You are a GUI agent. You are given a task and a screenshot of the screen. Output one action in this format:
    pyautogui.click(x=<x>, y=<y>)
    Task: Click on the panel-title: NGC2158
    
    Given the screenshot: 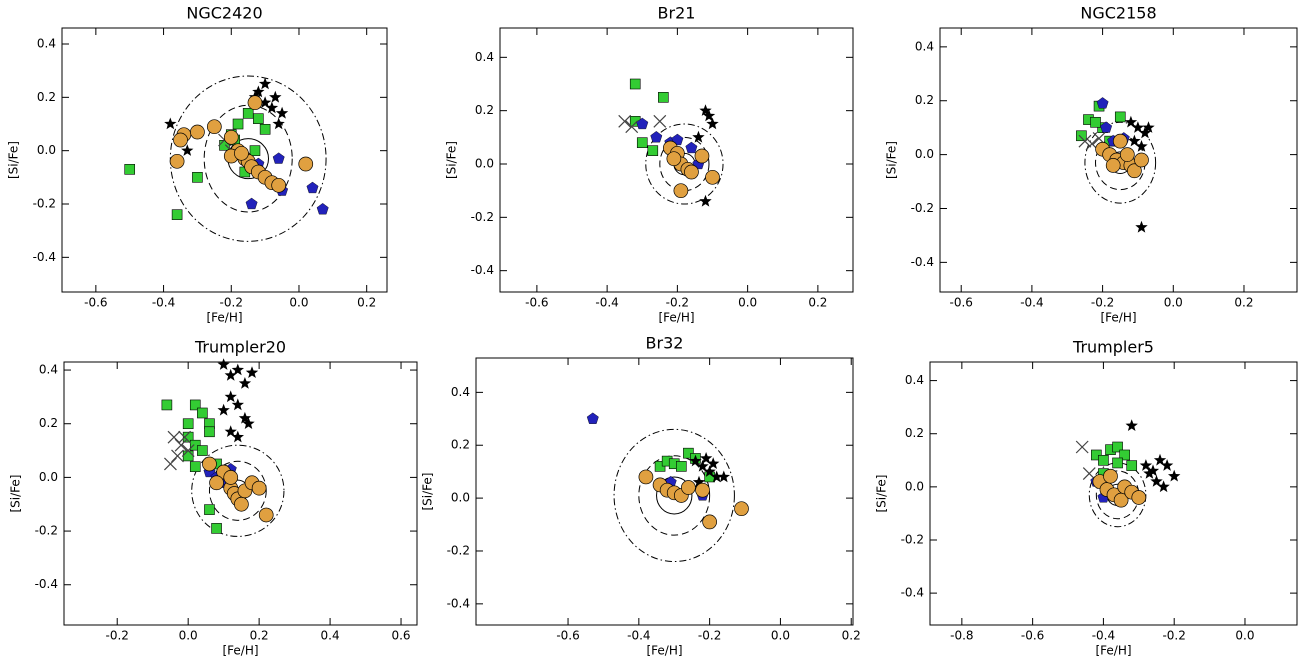 What is the action you would take?
    pyautogui.click(x=1118, y=13)
    